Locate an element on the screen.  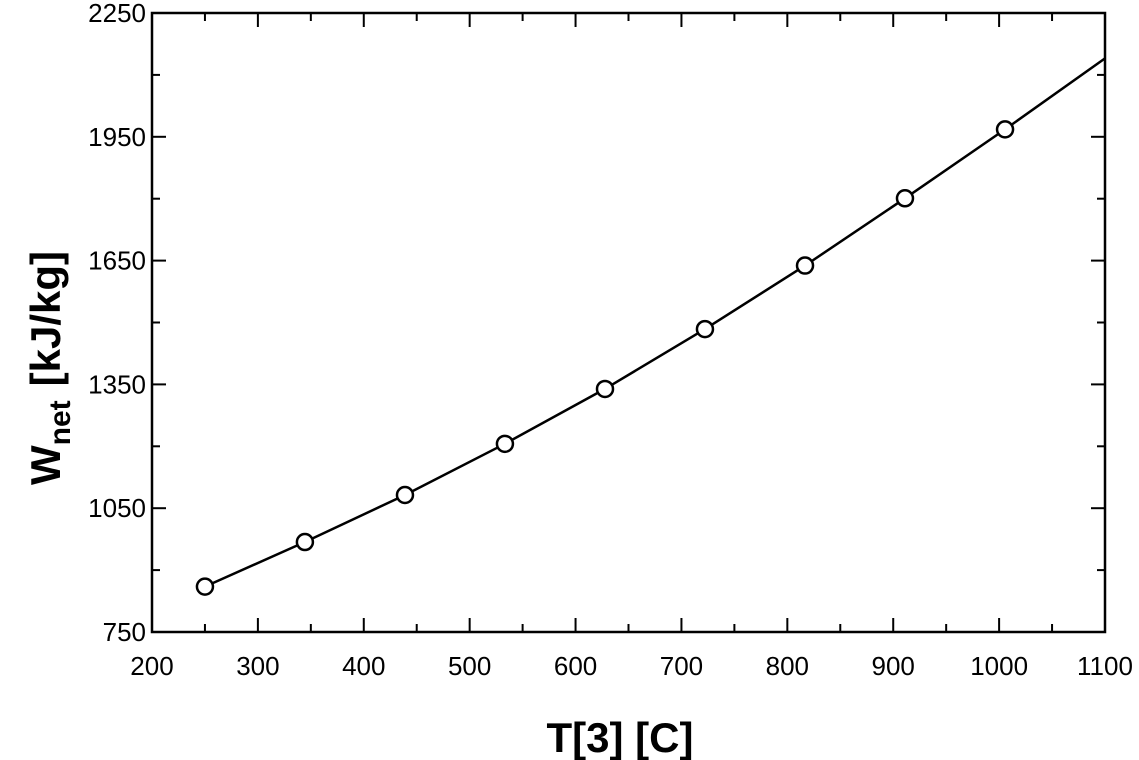
x-tick-label: 400 is located at coordinates (363, 666).